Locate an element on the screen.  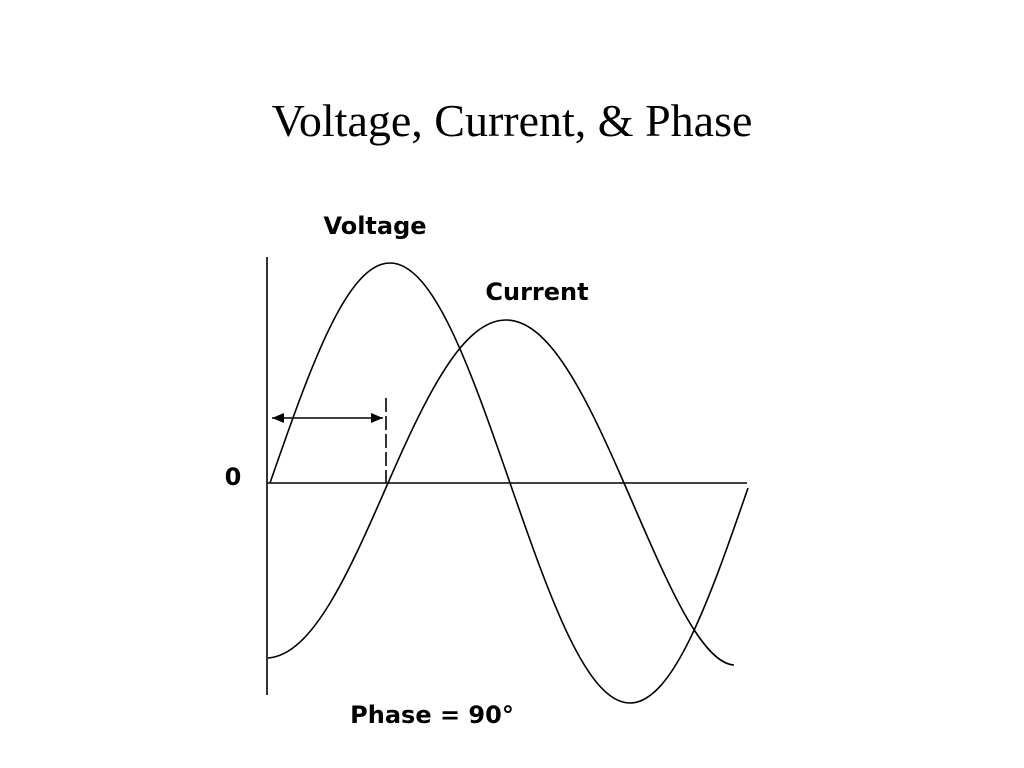
slide-title: Voltage, Current, & Phase is located at coordinates (512, 120).